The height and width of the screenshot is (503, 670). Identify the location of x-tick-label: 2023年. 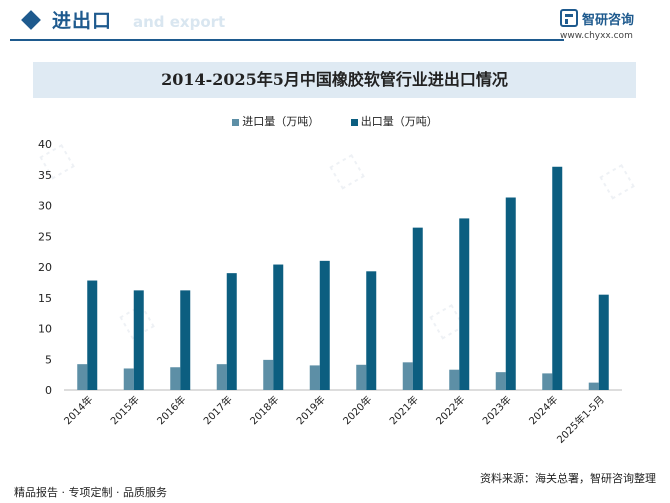
(497, 410).